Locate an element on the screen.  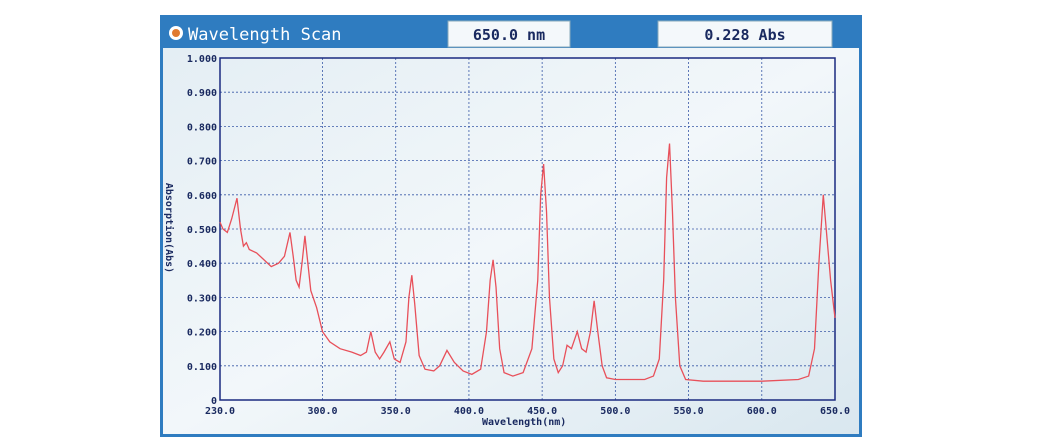
absorbance-display: 0.228 Abs is located at coordinates (744, 35).